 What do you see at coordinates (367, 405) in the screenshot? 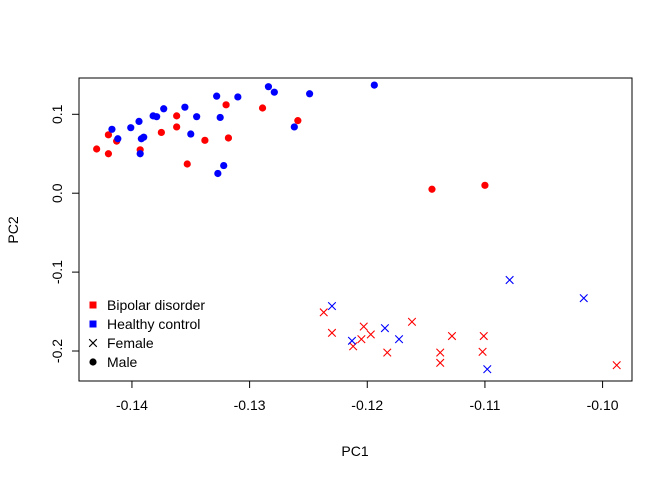
I see `x-tick-label: -0.12` at bounding box center [367, 405].